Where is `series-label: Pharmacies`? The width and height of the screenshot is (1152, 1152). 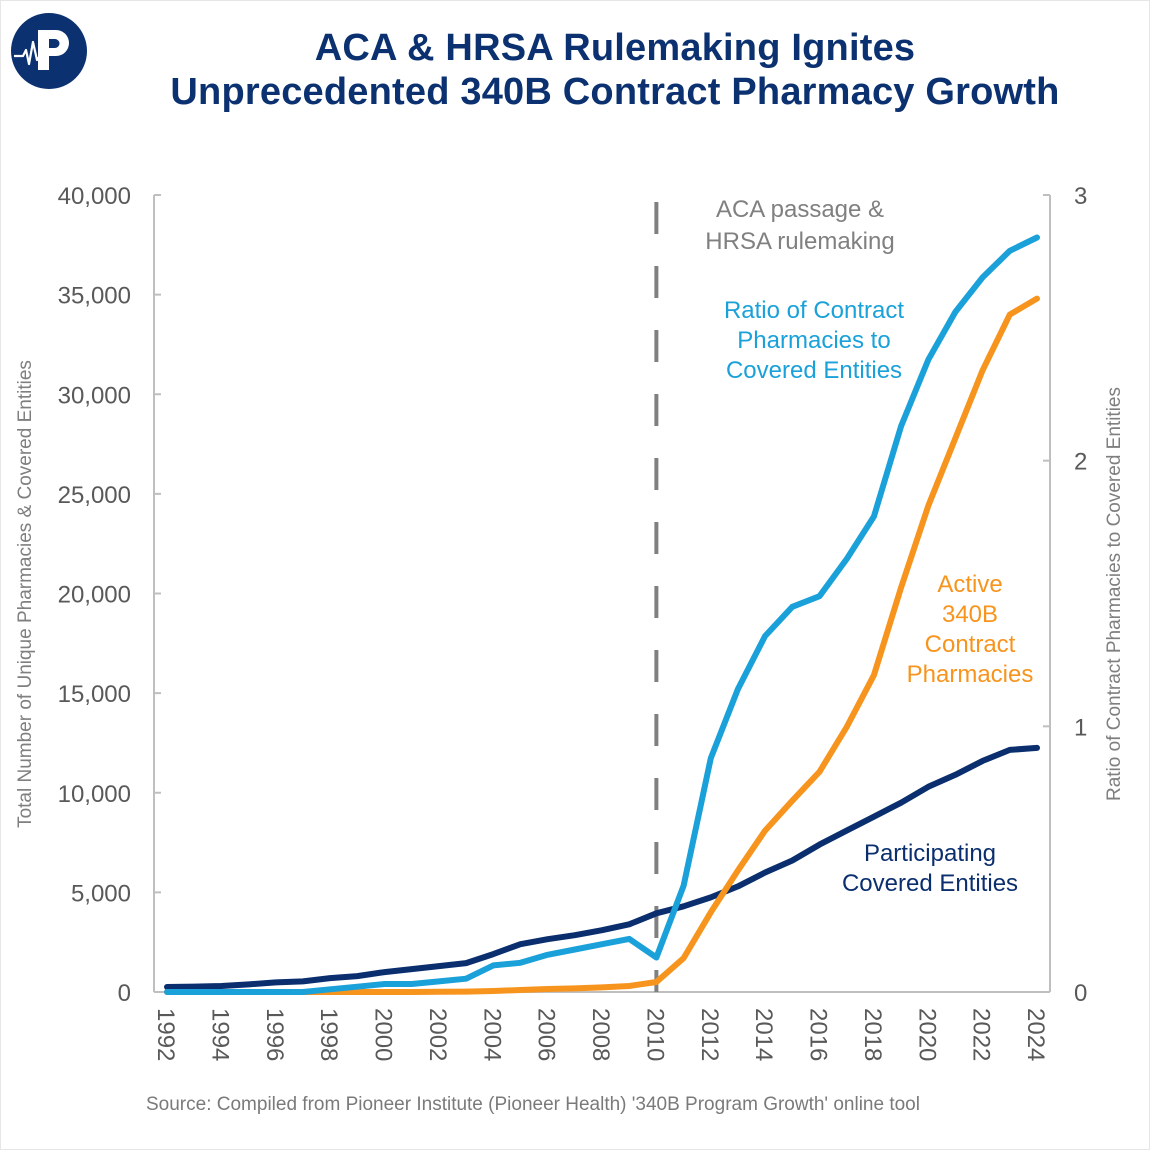 series-label: Pharmacies is located at coordinates (970, 674).